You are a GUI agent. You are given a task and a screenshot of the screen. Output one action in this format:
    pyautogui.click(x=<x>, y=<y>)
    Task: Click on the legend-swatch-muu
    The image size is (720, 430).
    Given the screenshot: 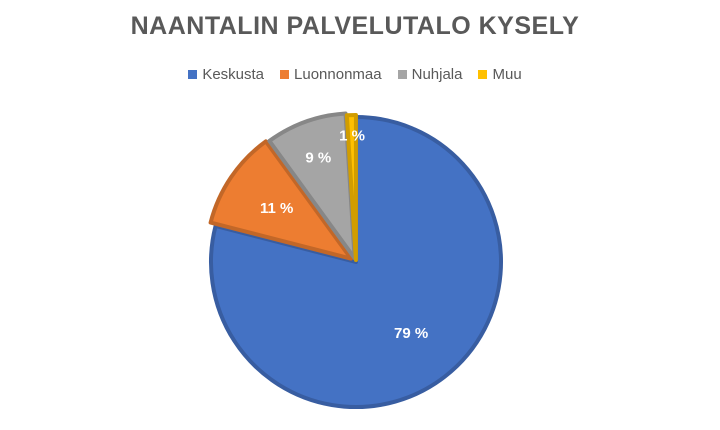 What is the action you would take?
    pyautogui.click(x=483, y=74)
    